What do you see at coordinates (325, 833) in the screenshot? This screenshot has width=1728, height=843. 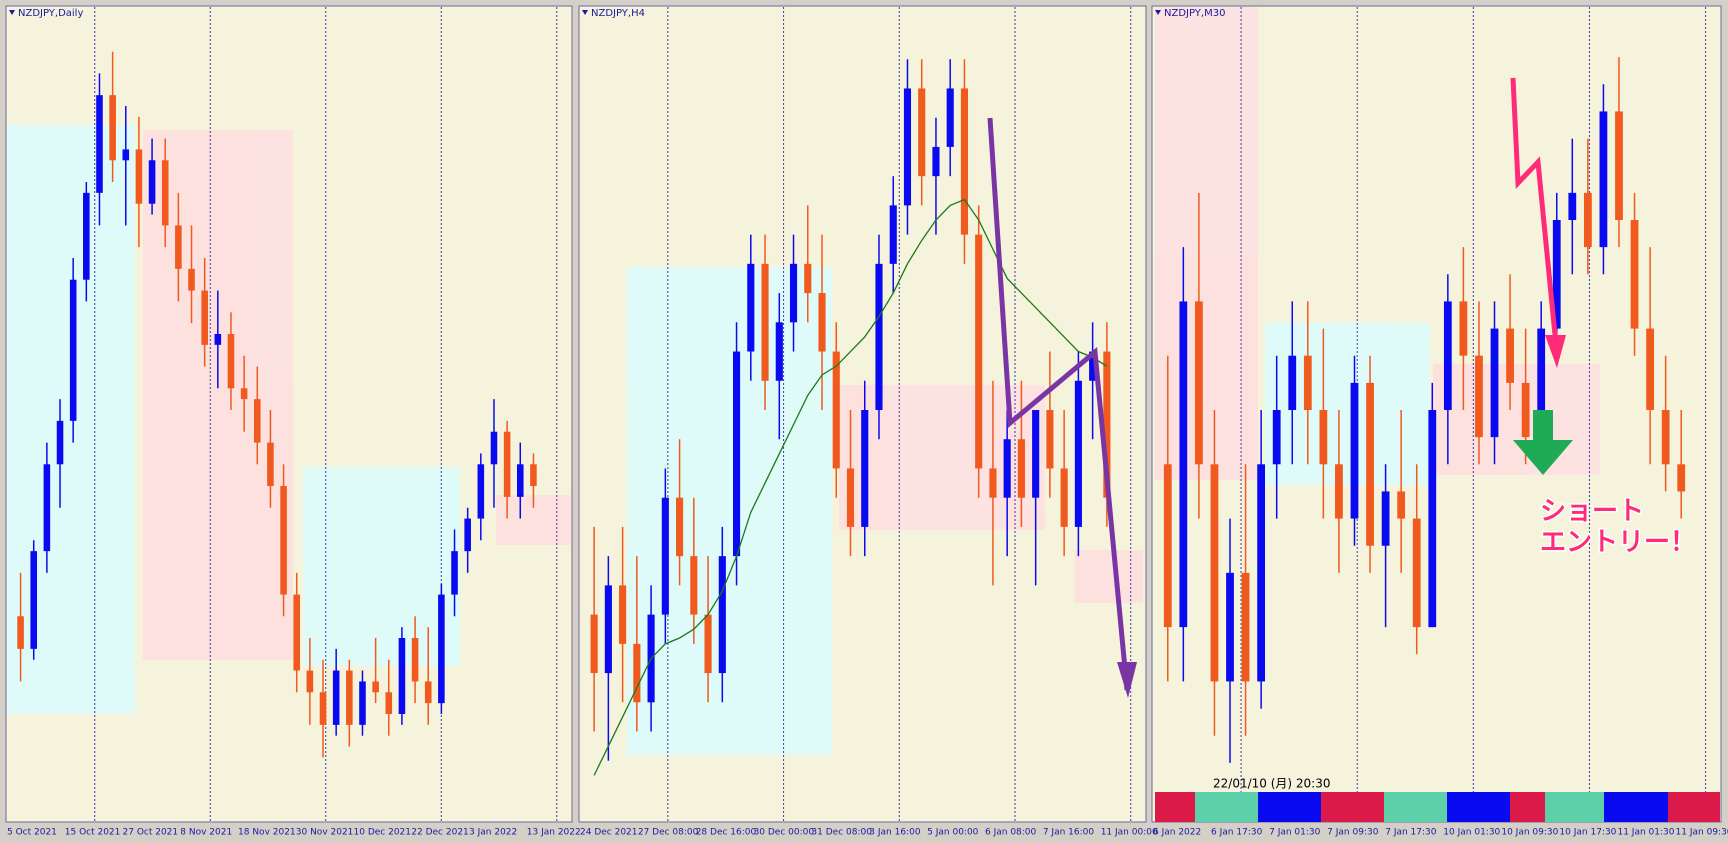 I see `x-tick-label: 30 Nov 2021` at bounding box center [325, 833].